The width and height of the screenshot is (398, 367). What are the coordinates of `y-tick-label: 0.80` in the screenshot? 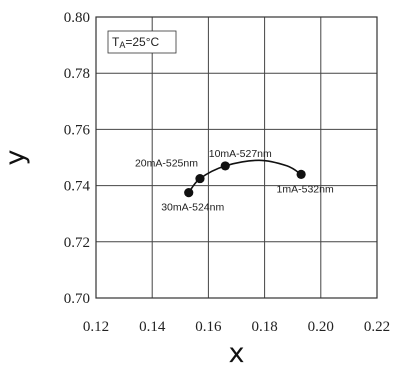 It's located at (77, 18).